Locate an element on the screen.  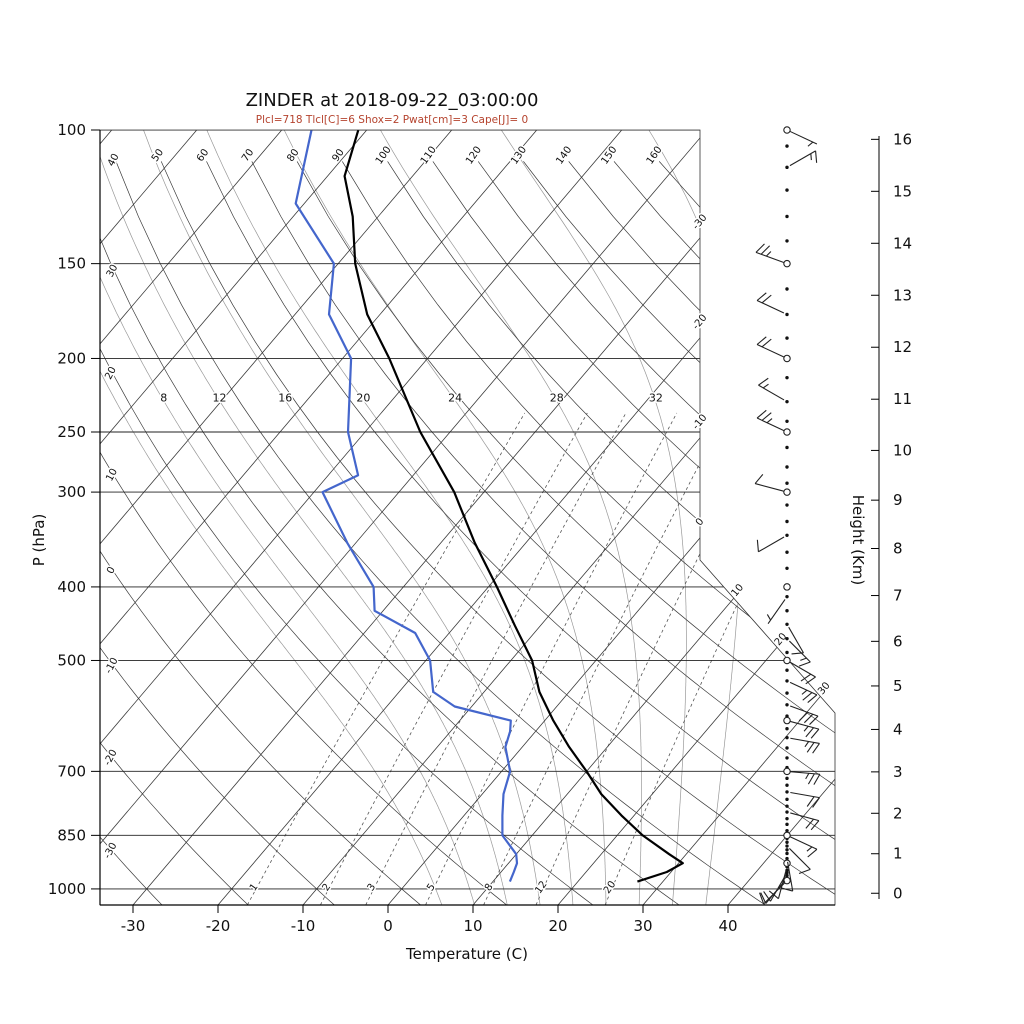
svg-text: 160 is located at coordinates (655, 156).